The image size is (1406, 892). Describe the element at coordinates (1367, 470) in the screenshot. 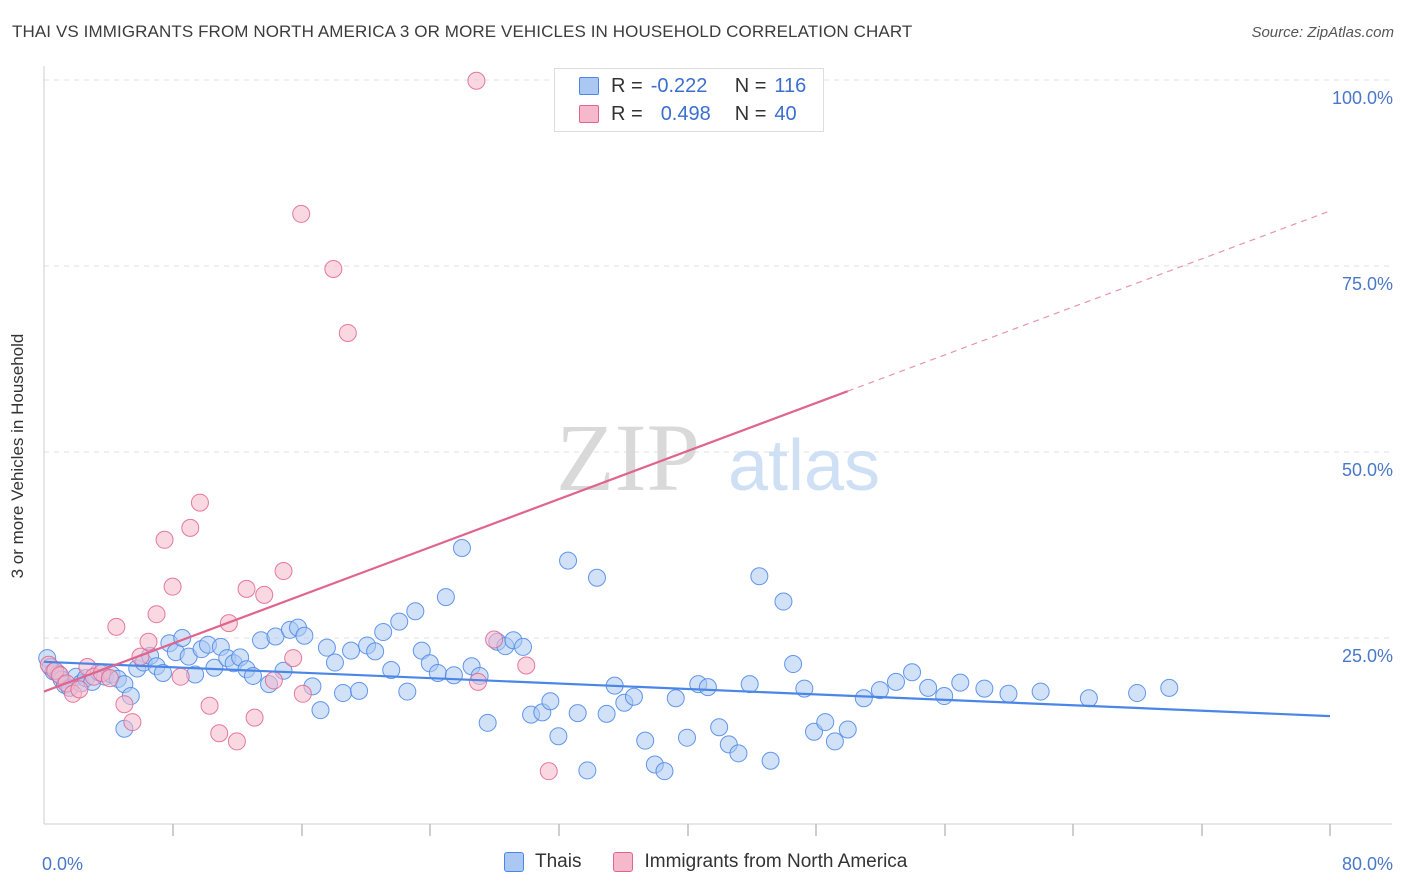

I see `y-tick-label: 50.0%` at that location.